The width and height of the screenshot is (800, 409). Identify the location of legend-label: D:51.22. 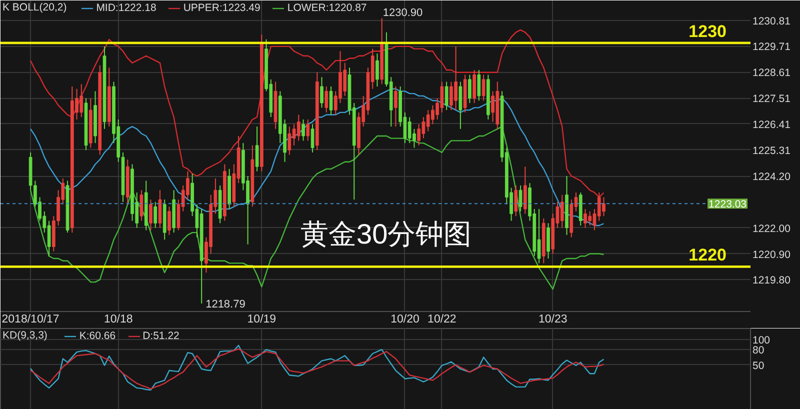
(161, 336).